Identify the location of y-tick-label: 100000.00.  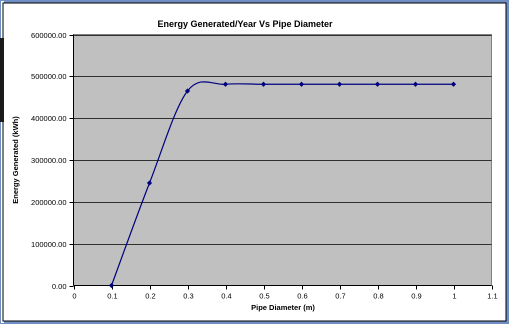
(48, 244).